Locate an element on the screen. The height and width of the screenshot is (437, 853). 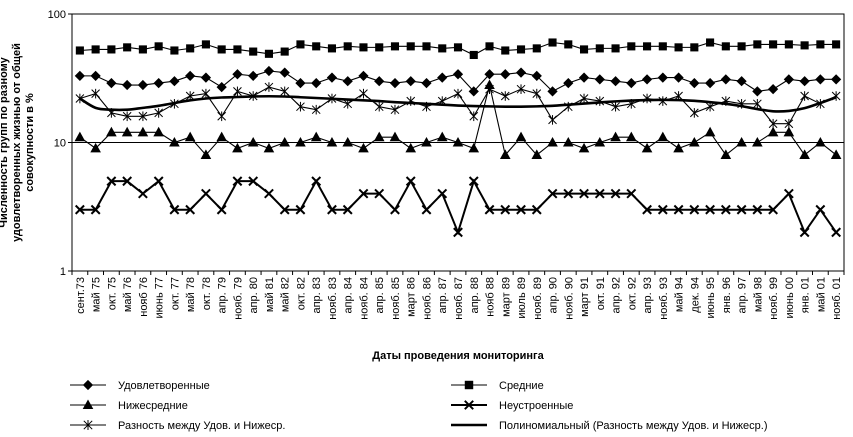
legend-item: Удовлетворенные is located at coordinates (140, 385).